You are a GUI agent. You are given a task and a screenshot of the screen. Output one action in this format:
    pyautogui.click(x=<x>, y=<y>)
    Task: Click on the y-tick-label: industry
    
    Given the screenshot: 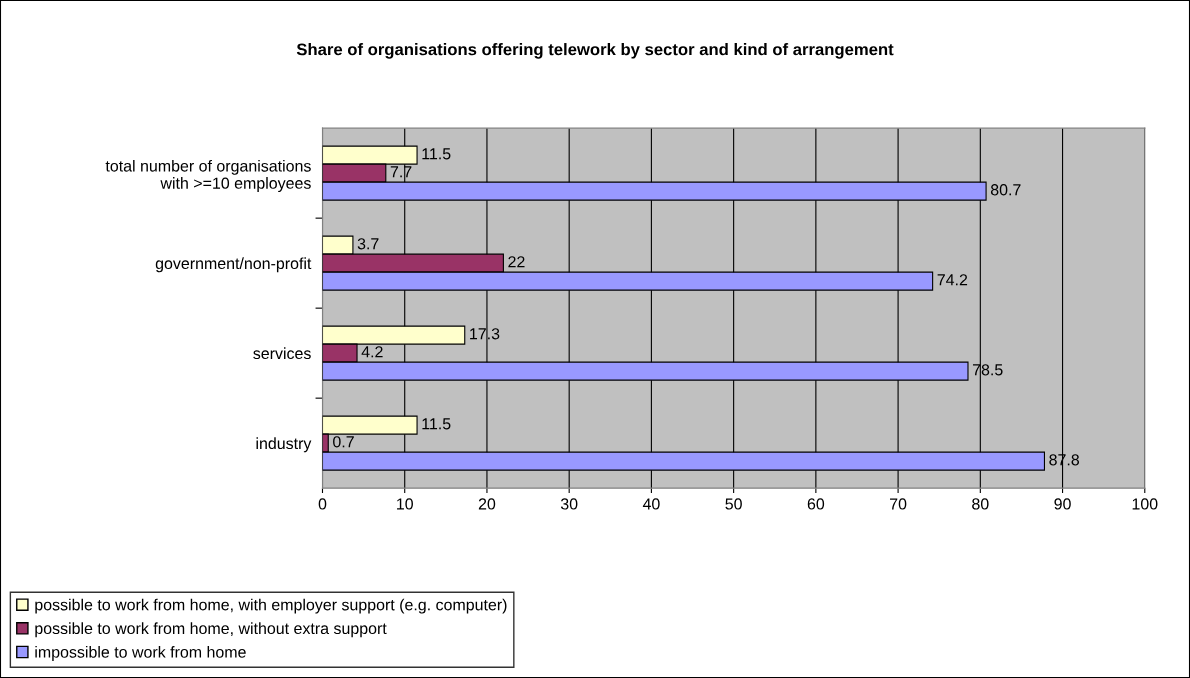 What is the action you would take?
    pyautogui.click(x=284, y=445)
    